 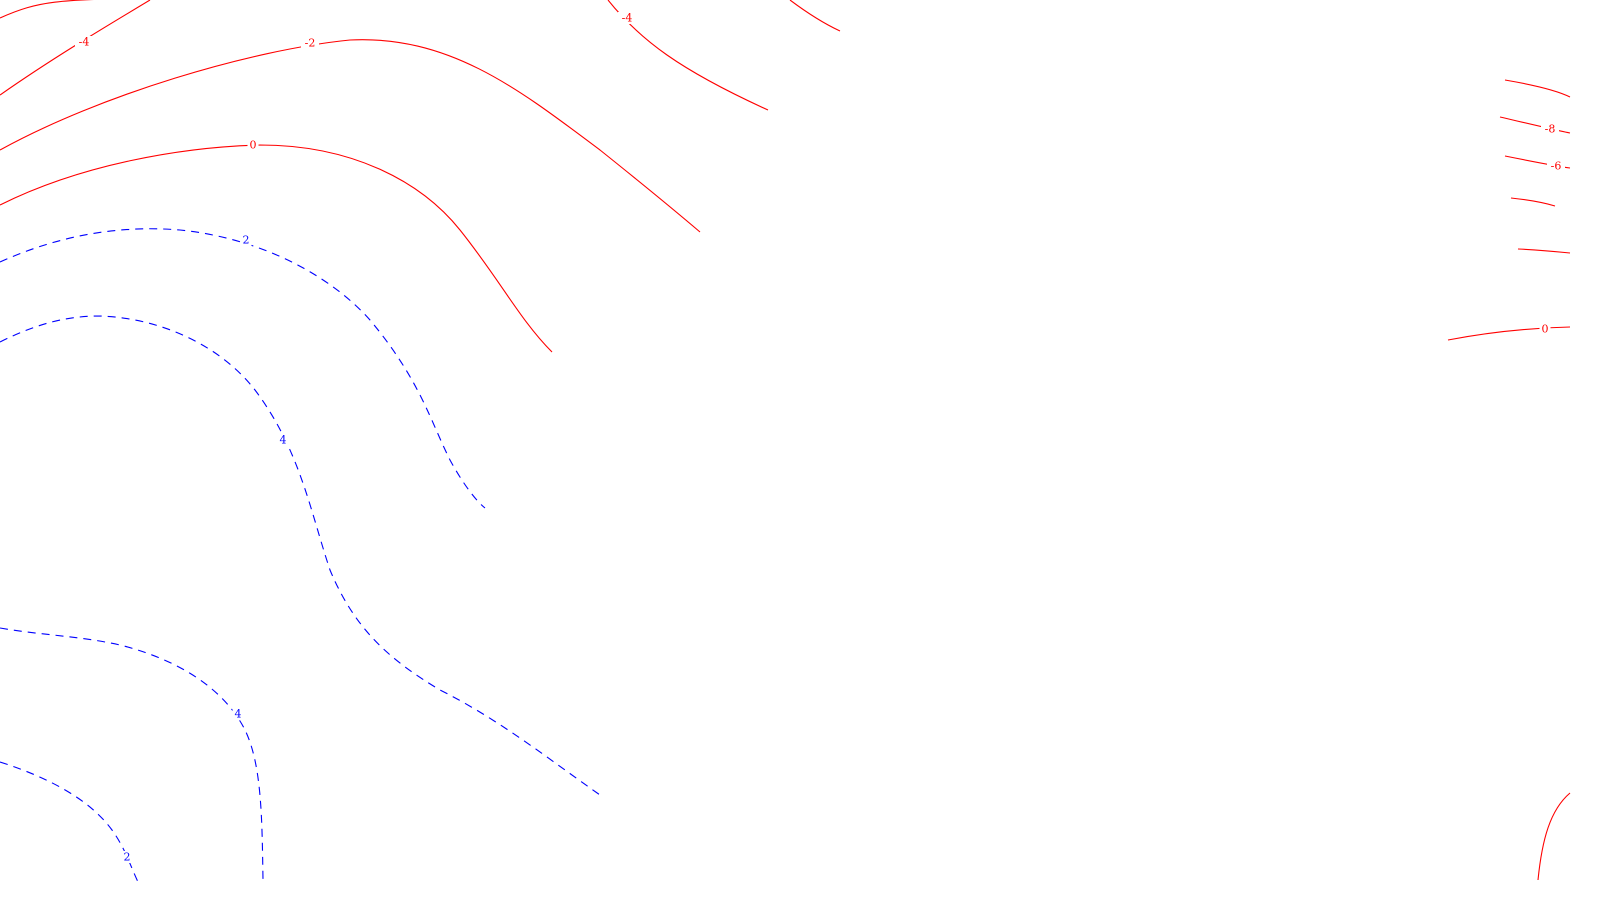 I want to click on contour-label-pos2-lower: 2, so click(x=127, y=857).